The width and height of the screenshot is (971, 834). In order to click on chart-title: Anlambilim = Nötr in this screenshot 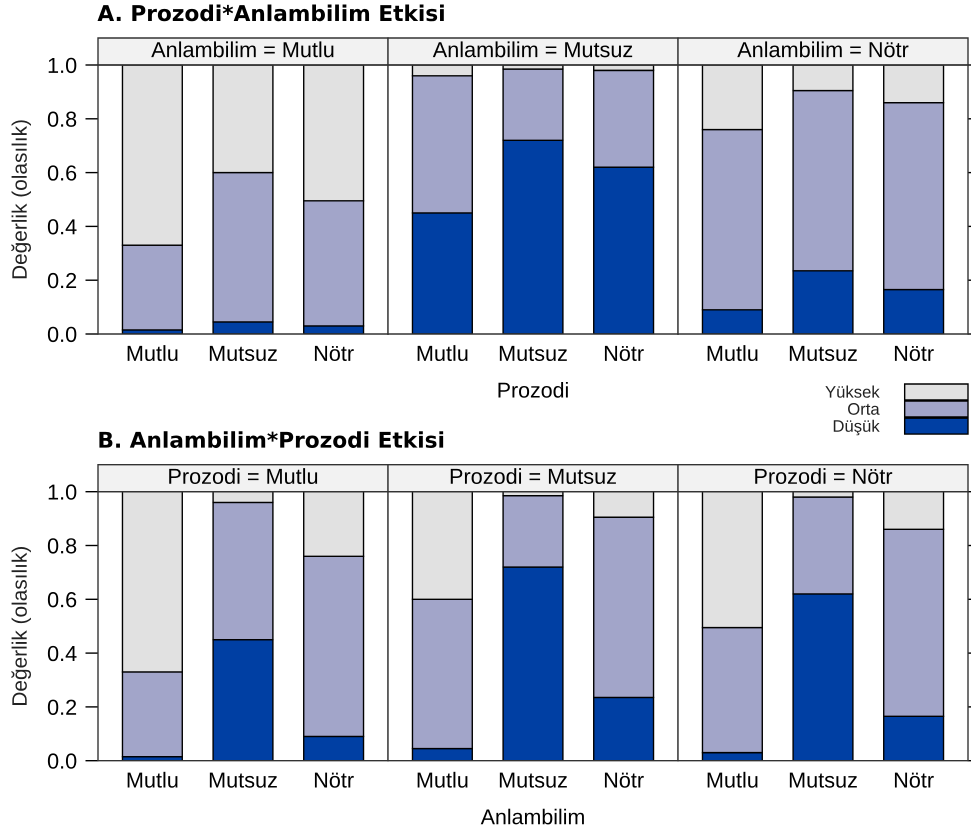, I will do `click(822, 49)`.